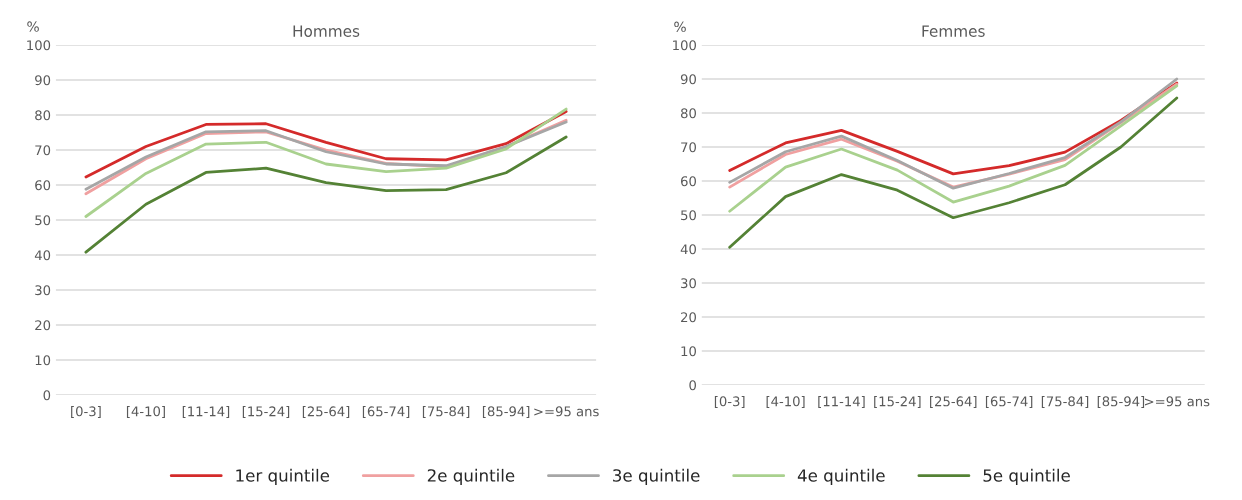 The width and height of the screenshot is (1242, 500). What do you see at coordinates (1026, 476) in the screenshot?
I see `legend-label: 5e quintile` at bounding box center [1026, 476].